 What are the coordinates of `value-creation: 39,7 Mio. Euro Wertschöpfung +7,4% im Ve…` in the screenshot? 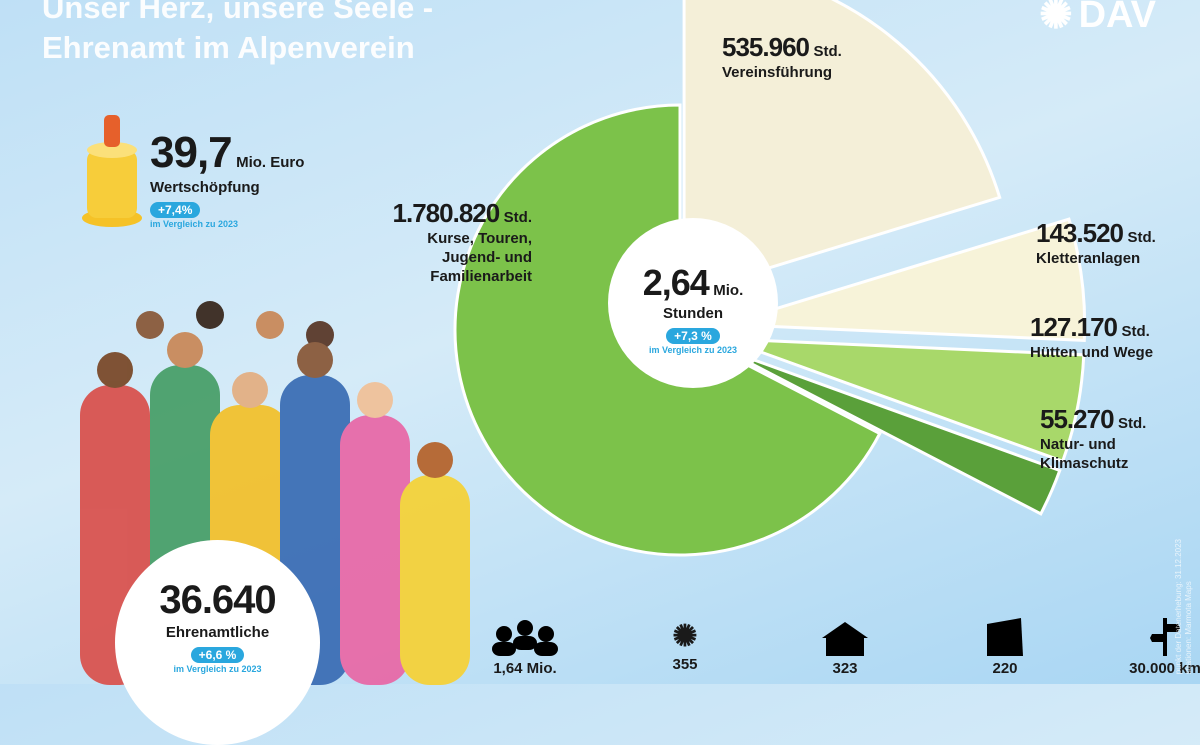 It's located at (227, 178).